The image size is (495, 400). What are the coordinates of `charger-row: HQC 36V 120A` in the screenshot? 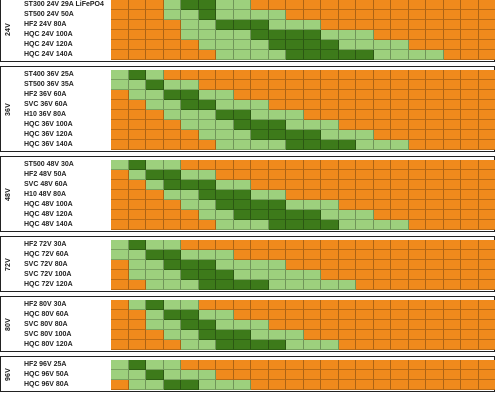 It's located at (256, 135).